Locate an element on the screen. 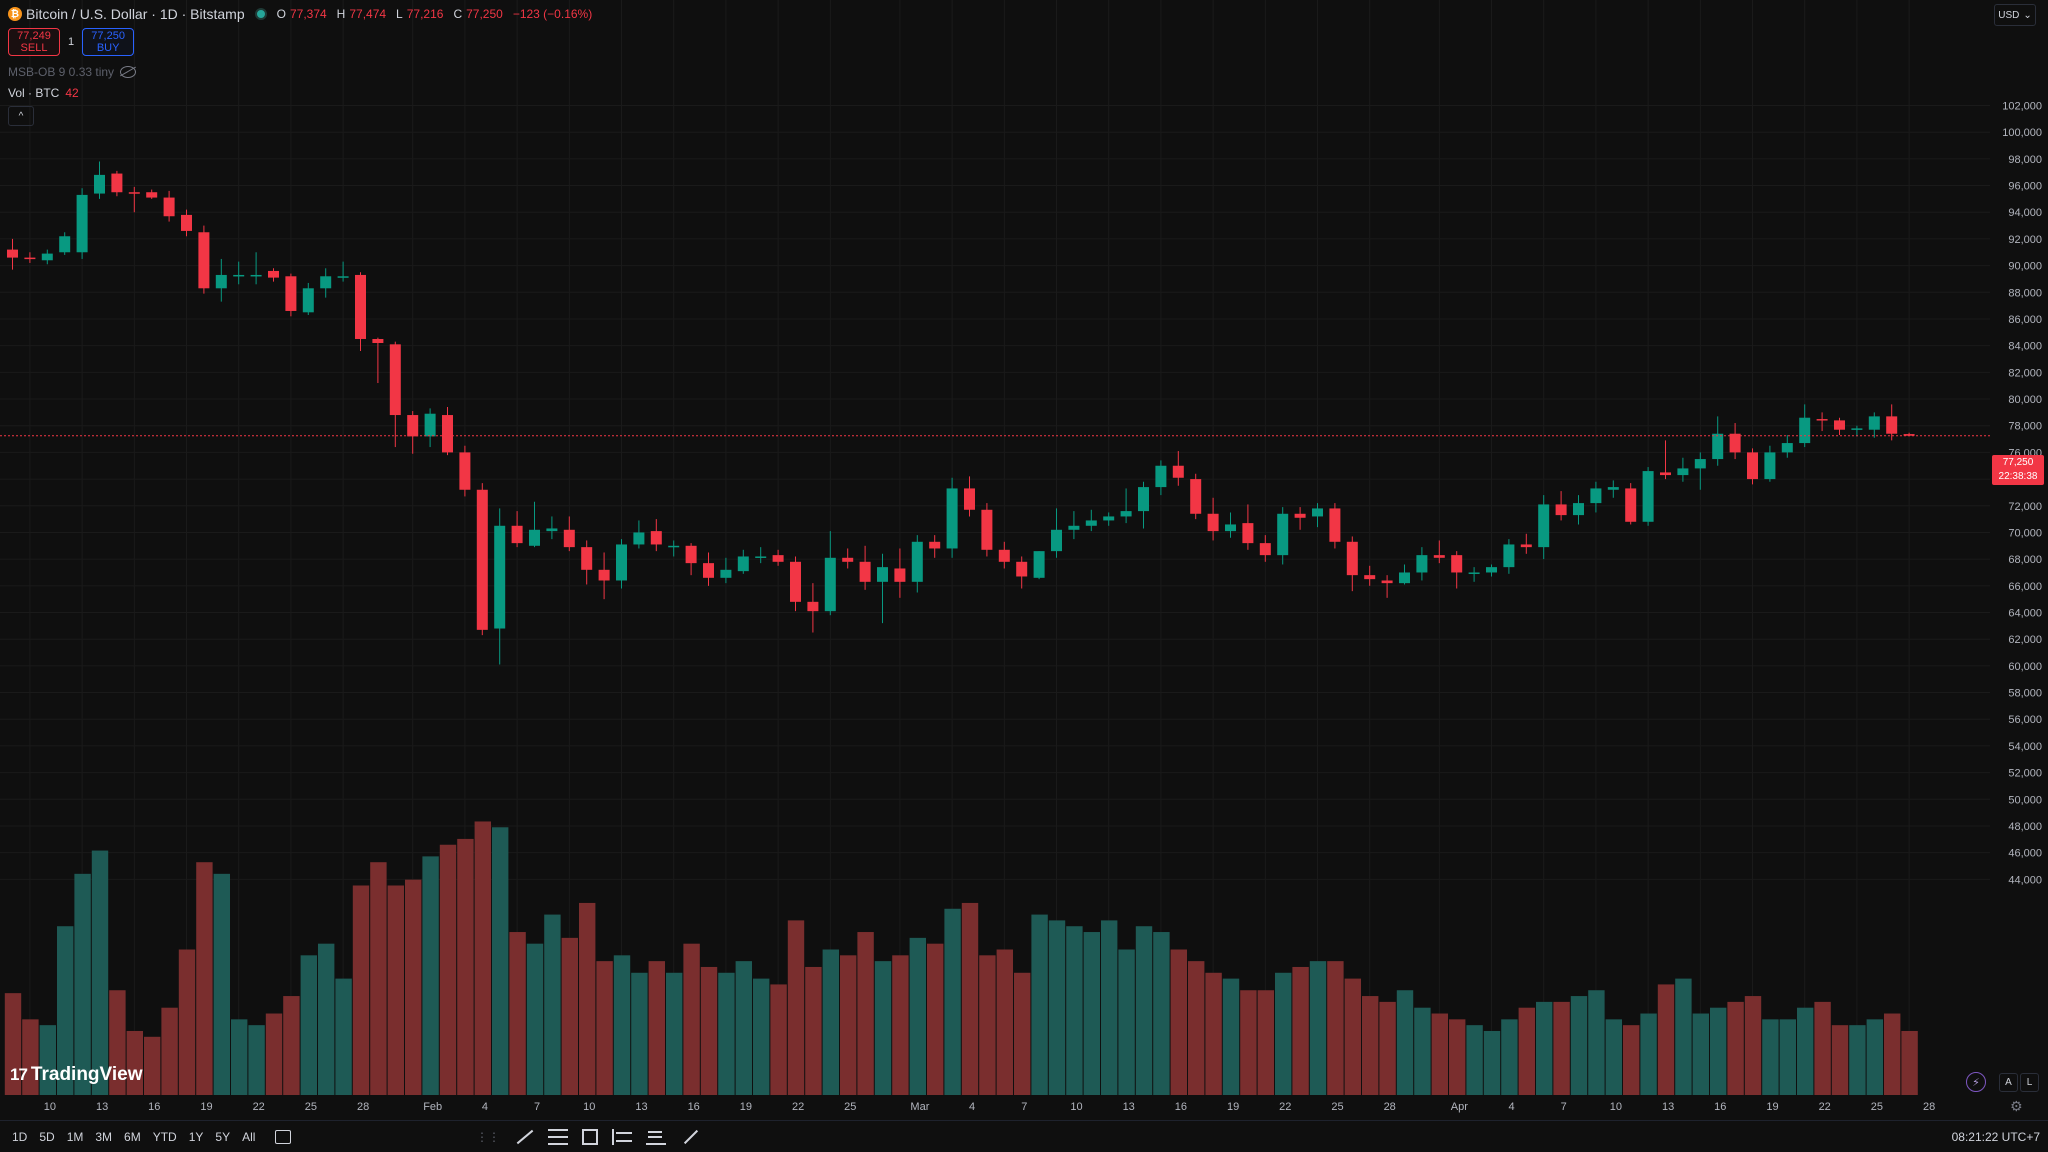 The width and height of the screenshot is (2048, 1152). symbol-title: Bitcoin / U.S. Dollar · 1D · Bitstamp is located at coordinates (135, 14).